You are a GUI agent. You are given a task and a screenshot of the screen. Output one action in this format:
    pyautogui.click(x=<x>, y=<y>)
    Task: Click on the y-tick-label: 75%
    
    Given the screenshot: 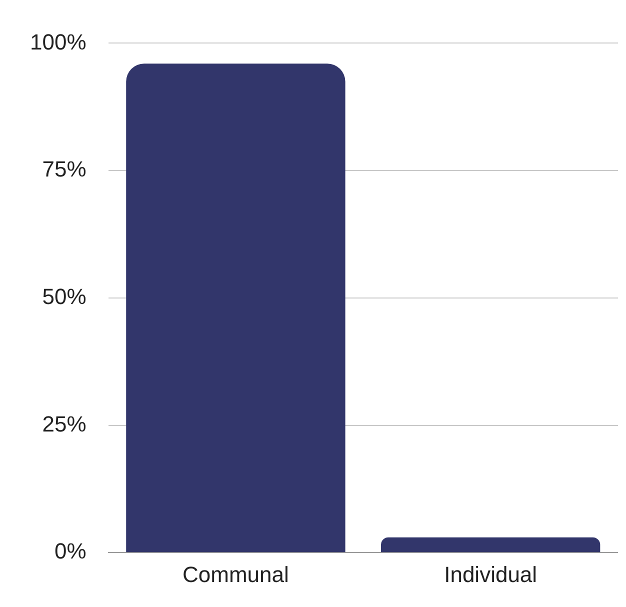 What is the action you would take?
    pyautogui.click(x=64, y=169)
    